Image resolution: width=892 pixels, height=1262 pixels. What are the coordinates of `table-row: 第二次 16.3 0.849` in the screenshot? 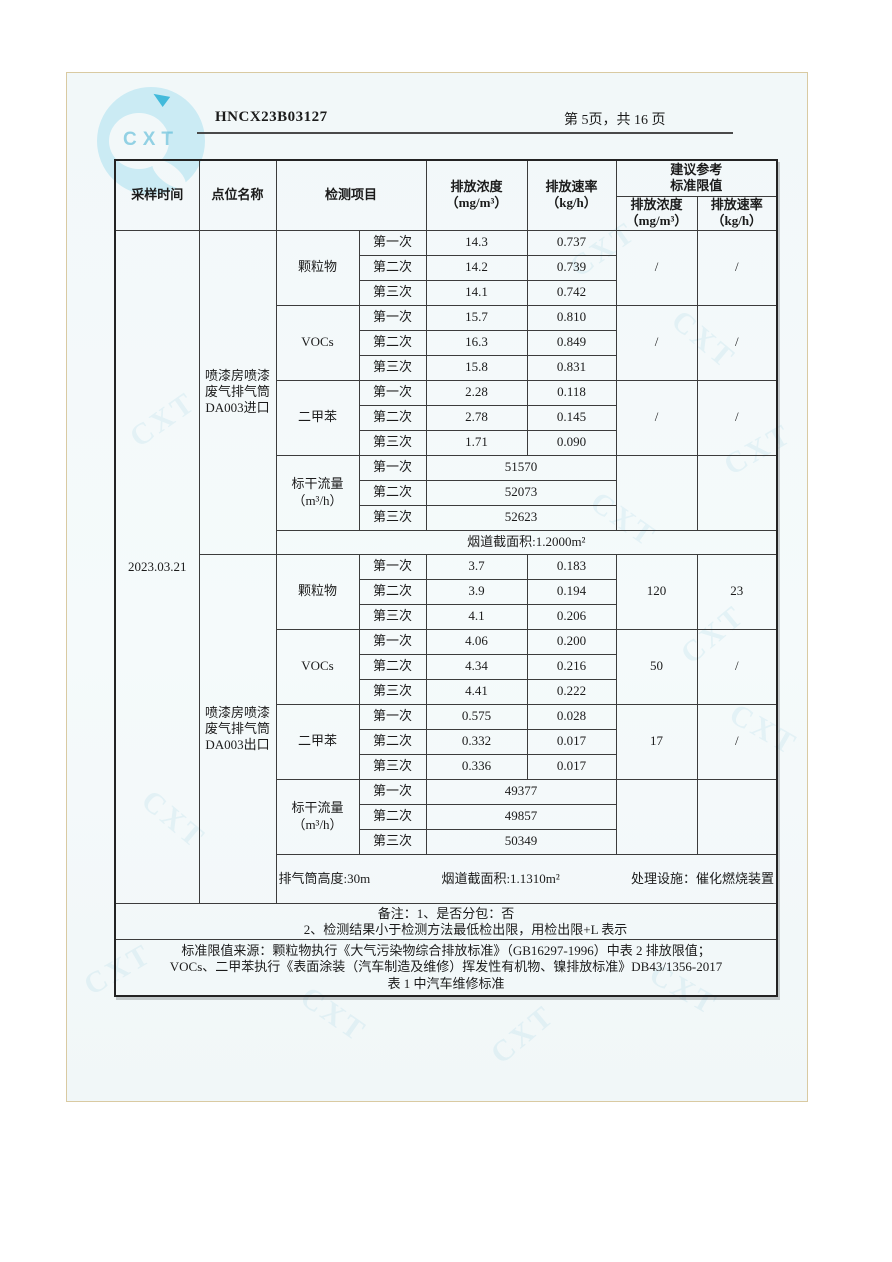 It's located at (446, 342).